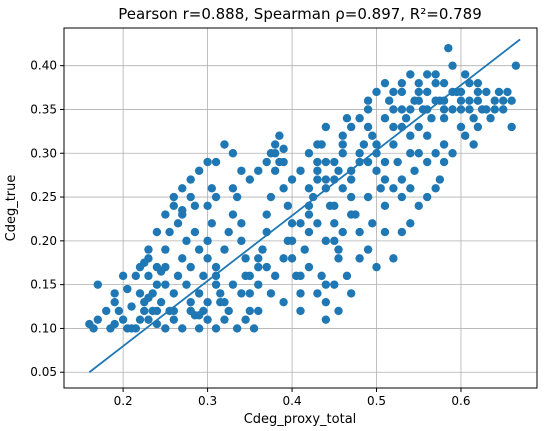  I want to click on y-axis-label: Cdeg_true, so click(11, 208).